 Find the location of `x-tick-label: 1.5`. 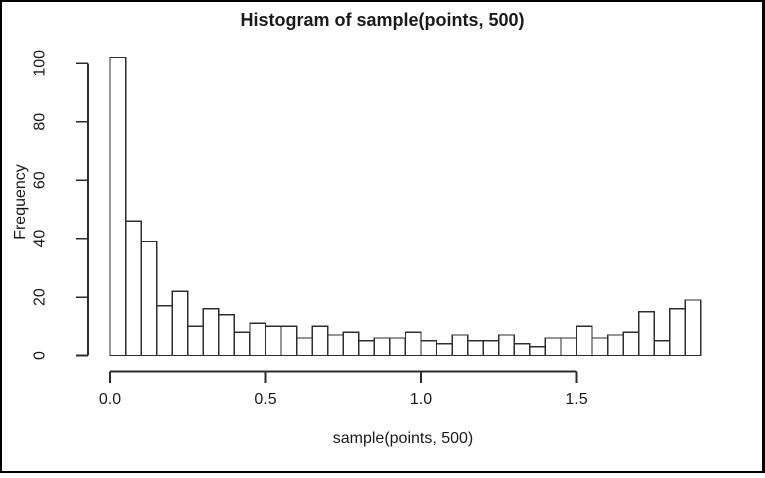

x-tick-label: 1.5 is located at coordinates (576, 399).